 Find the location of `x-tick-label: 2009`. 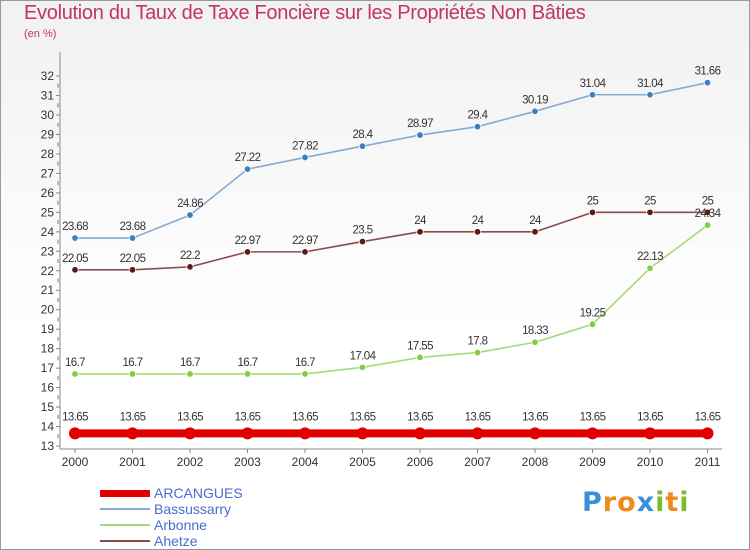

x-tick-label: 2009 is located at coordinates (592, 462).